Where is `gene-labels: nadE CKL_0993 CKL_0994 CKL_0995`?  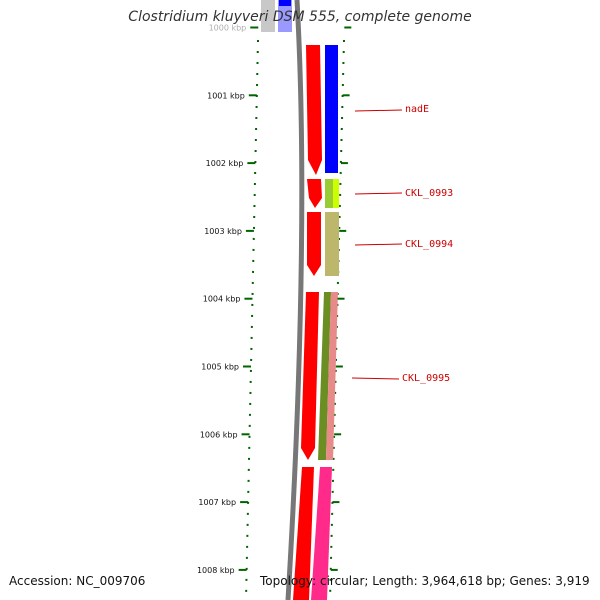
gene-labels: nadE CKL_0993 CKL_0994 CKL_0995 is located at coordinates (427, 244).